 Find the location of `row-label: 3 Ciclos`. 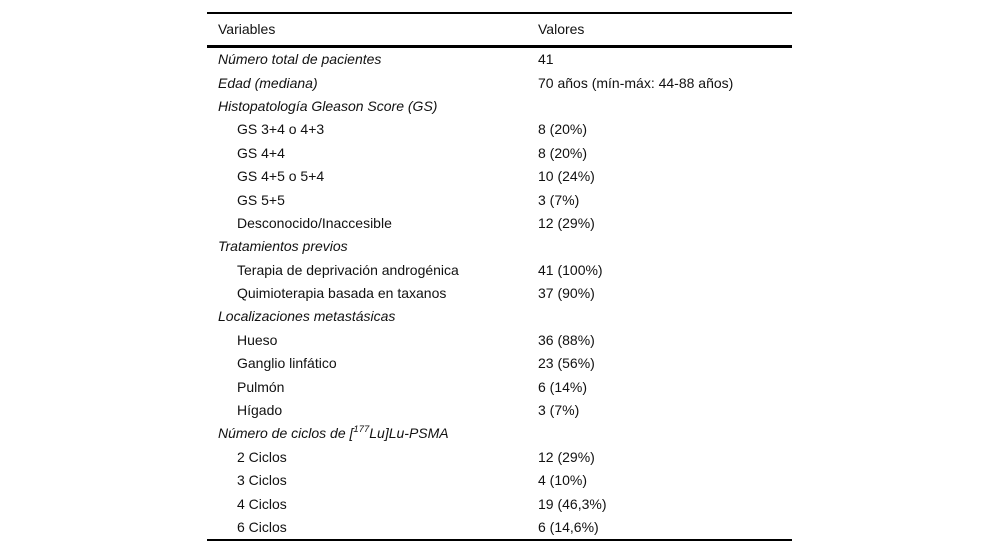

row-label: 3 Ciclos is located at coordinates (262, 480).